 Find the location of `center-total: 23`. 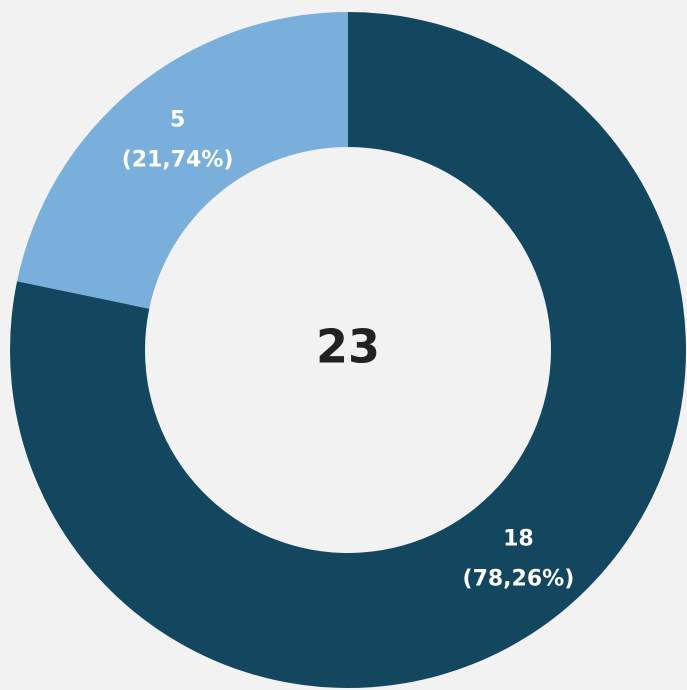

center-total: 23 is located at coordinates (348, 347).